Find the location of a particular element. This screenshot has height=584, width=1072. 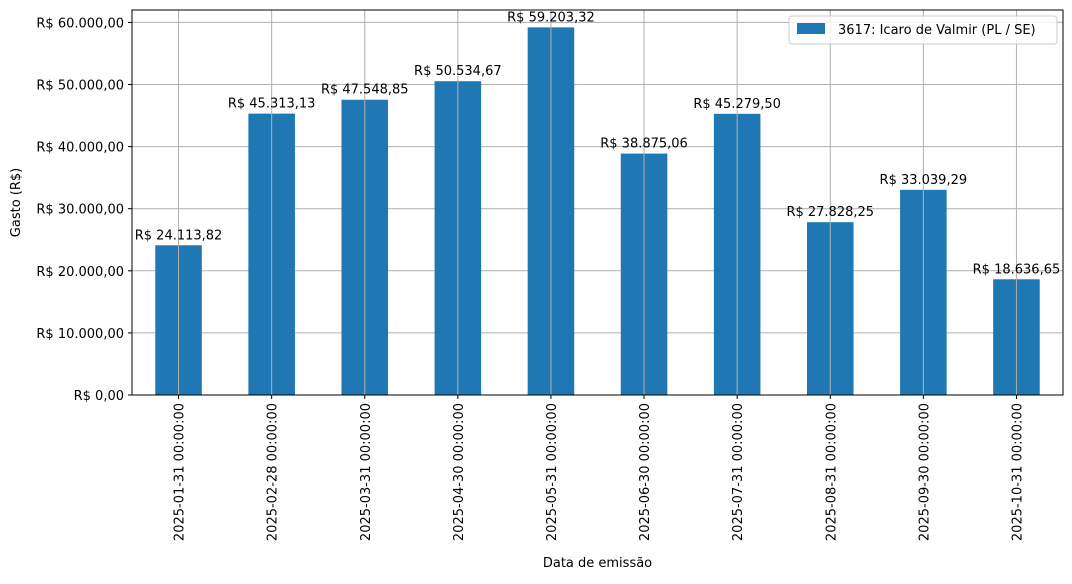

x-tick-label: 2025-08-31 00:00:00 is located at coordinates (831, 472).